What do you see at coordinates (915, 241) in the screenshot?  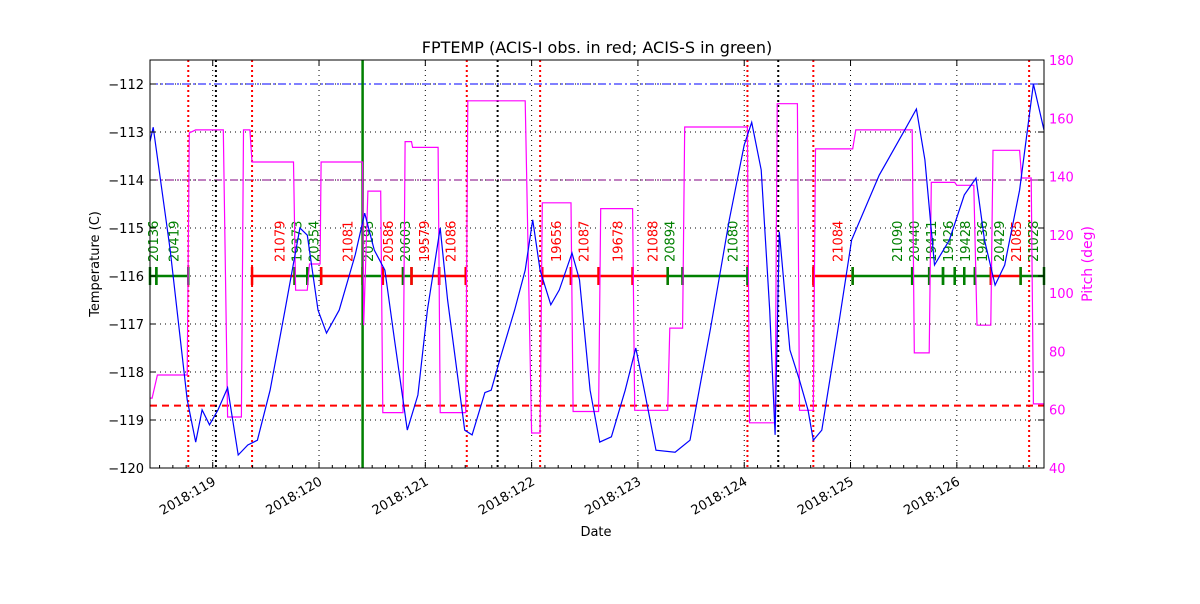 I see `observation-label: 20440` at bounding box center [915, 241].